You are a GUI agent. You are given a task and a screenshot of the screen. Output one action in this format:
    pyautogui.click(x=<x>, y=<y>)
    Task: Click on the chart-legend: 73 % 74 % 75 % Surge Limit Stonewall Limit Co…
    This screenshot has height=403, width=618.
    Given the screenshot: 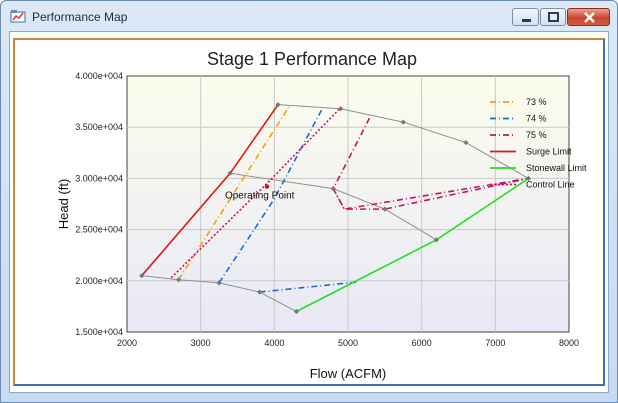 What is the action you would take?
    pyautogui.click(x=538, y=143)
    